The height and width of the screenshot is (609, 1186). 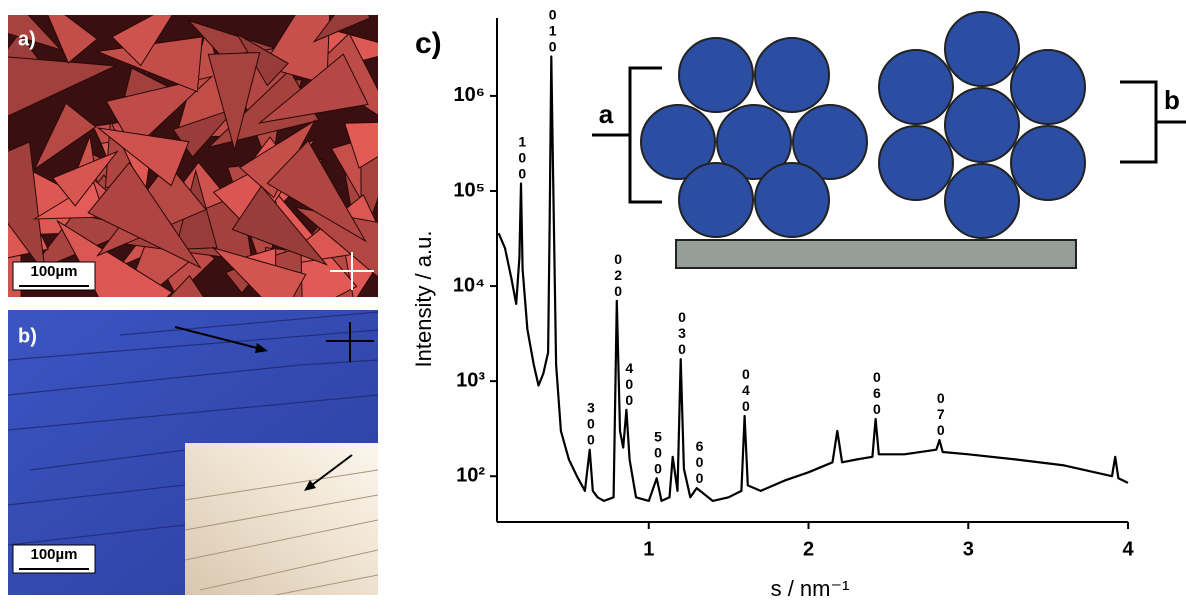 What do you see at coordinates (1128, 549) in the screenshot?
I see `x-tick-label: 4` at bounding box center [1128, 549].